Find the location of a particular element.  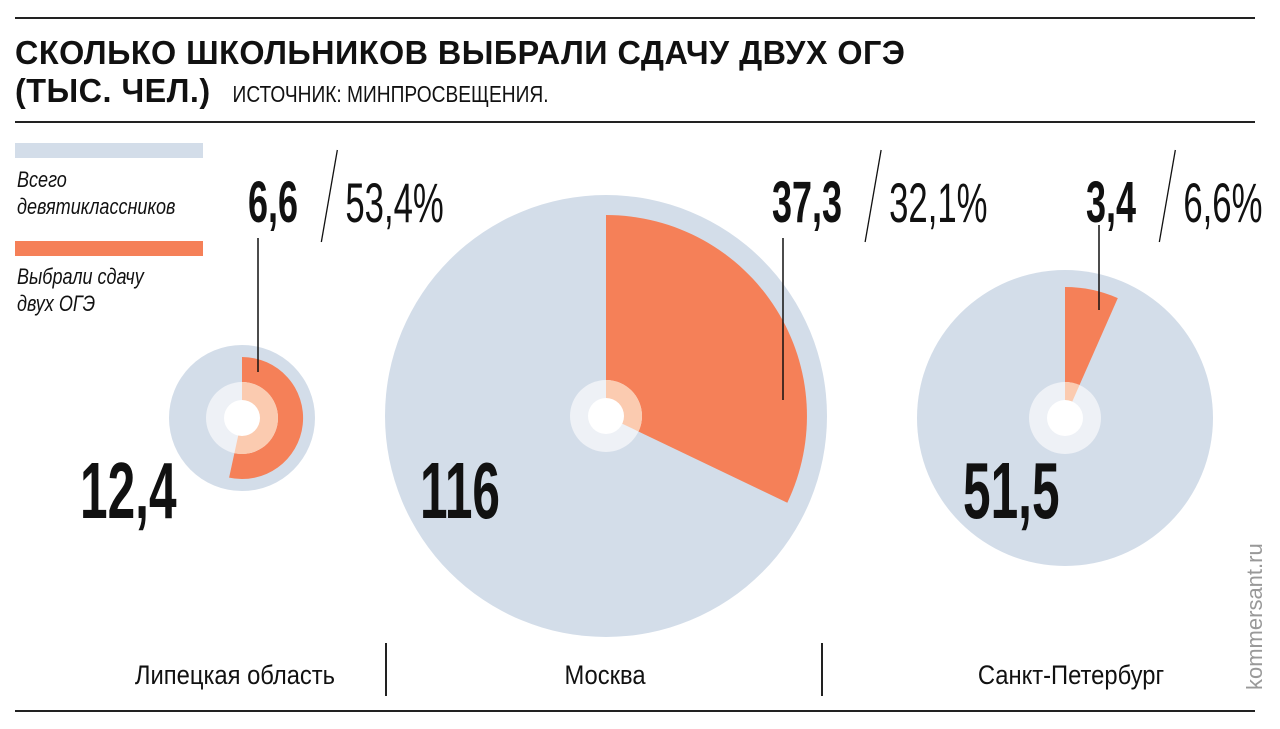

region-label-spb: Санкт-Петербург is located at coordinates (1071, 675).